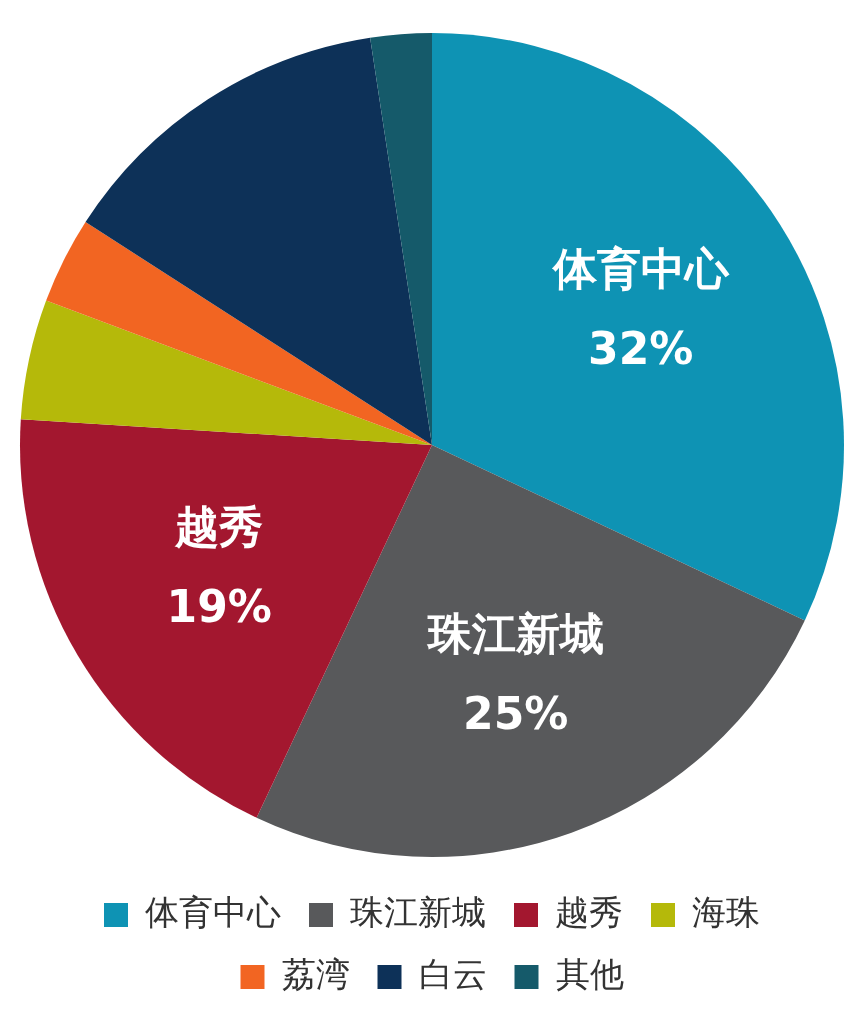 This screenshot has height=1014, width=864. Describe the element at coordinates (516, 714) in the screenshot. I see `data-label: 25%` at that location.